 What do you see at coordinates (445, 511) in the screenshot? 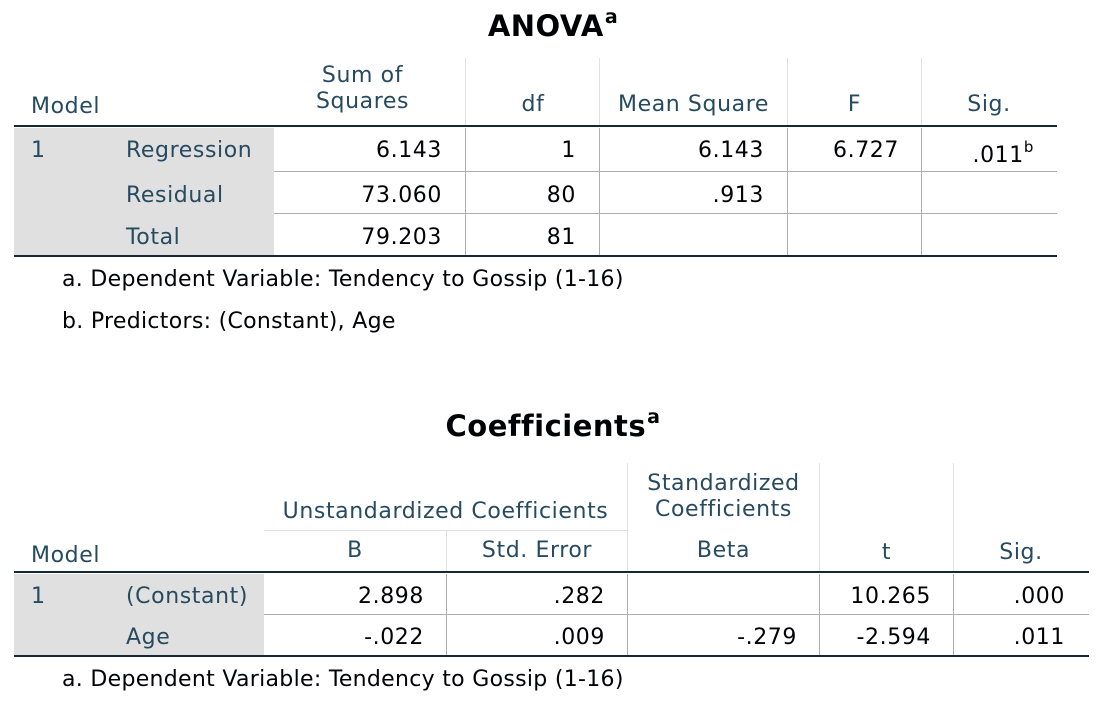
I see `coefficients-header-unstd: Unstandardized Coefficients` at bounding box center [445, 511].